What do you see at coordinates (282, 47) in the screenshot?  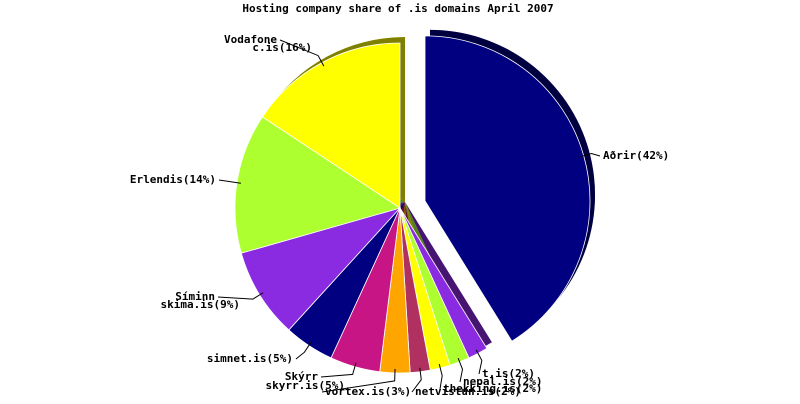 I see `slice-label: c.is(16%)` at bounding box center [282, 47].